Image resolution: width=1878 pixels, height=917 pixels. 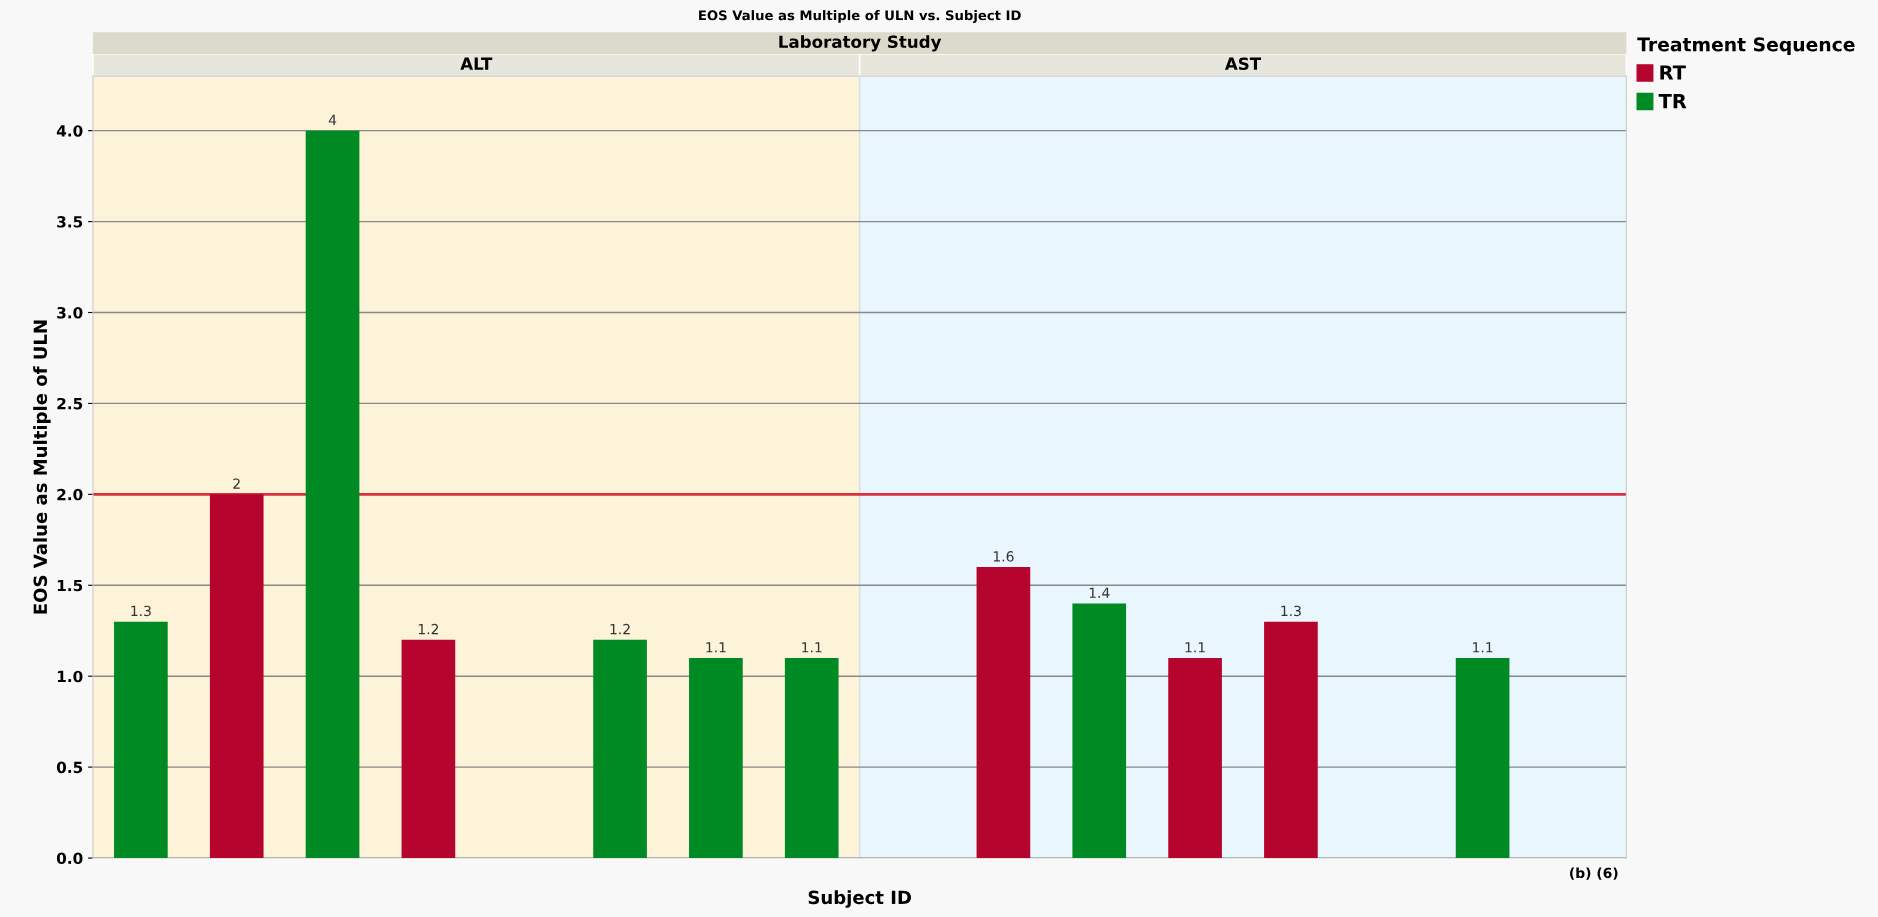 I want to click on legend-title: Treatment Sequence, so click(x=1746, y=46).